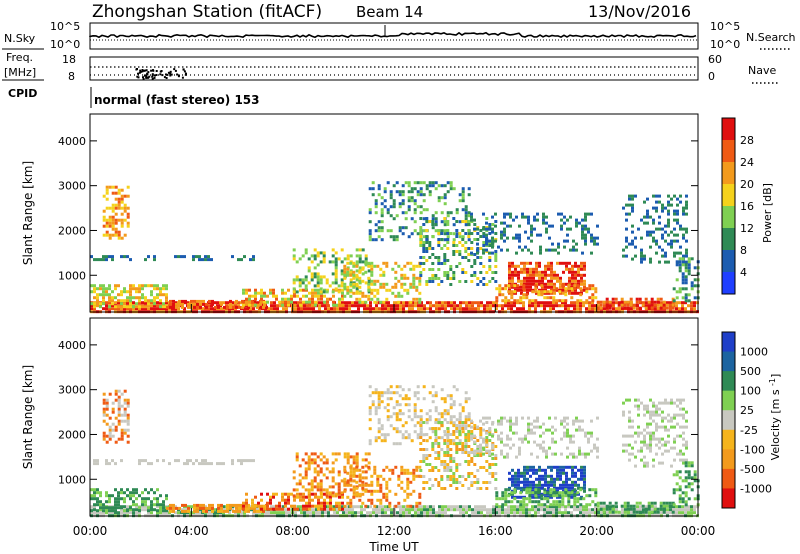 The width and height of the screenshot is (800, 554). Describe the element at coordinates (393, 35) in the screenshot. I see `nsky-trace` at that location.